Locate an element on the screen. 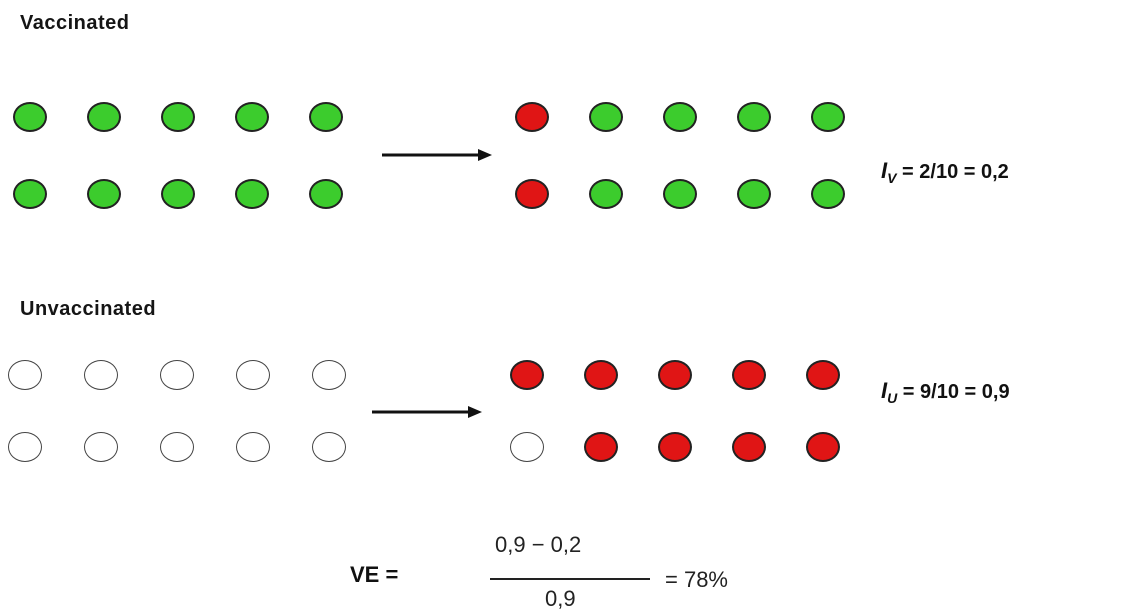 This screenshot has height=612, width=1135. fraction-bar is located at coordinates (570, 579).